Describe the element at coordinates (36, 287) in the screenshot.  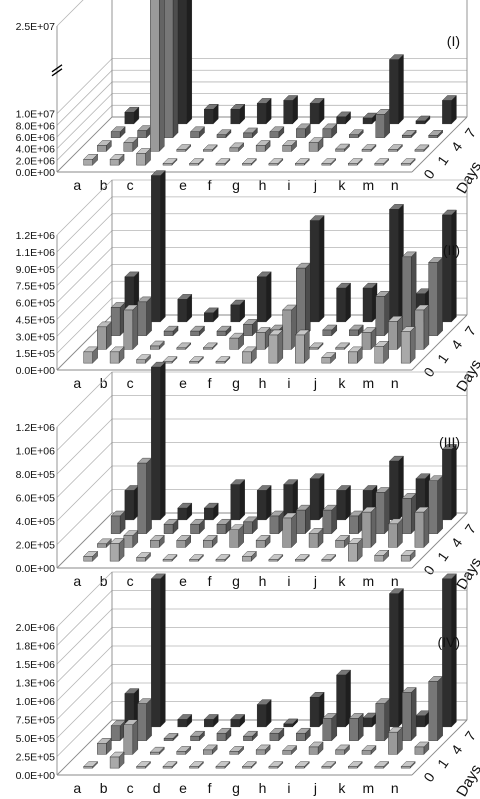
I see `y-tick-label: 7.5E+05` at that location.